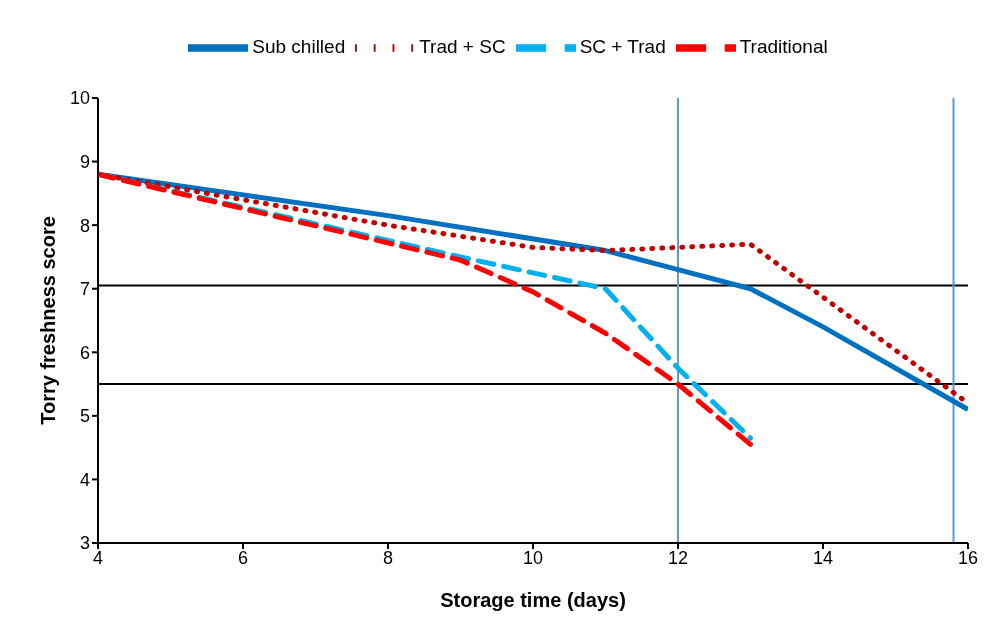 The image size is (1008, 635). What do you see at coordinates (783, 47) in the screenshot?
I see `legend-label: Traditional` at bounding box center [783, 47].